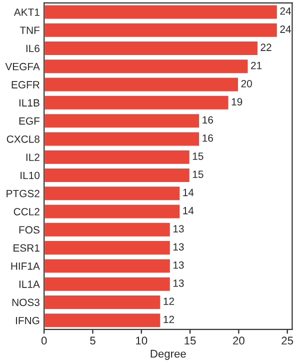 This screenshot has height=364, width=300. I want to click on y-tick-label: IL1A, so click(29, 284).